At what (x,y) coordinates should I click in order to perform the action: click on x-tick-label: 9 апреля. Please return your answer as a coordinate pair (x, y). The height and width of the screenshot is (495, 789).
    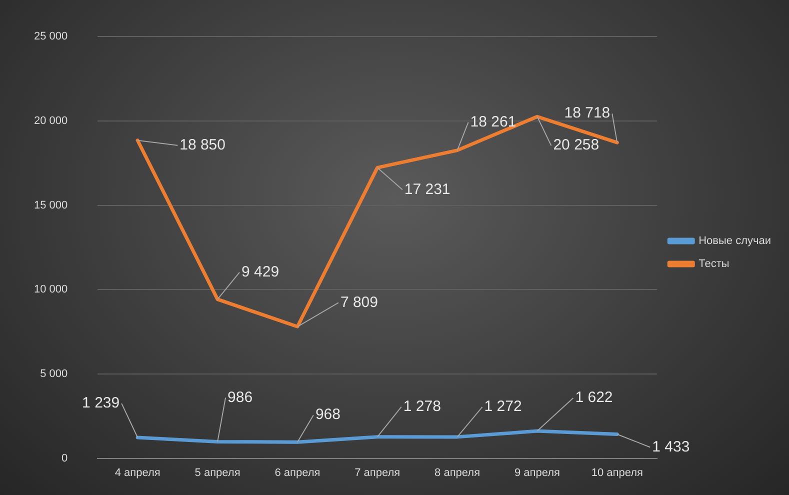
    Looking at the image, I should click on (537, 473).